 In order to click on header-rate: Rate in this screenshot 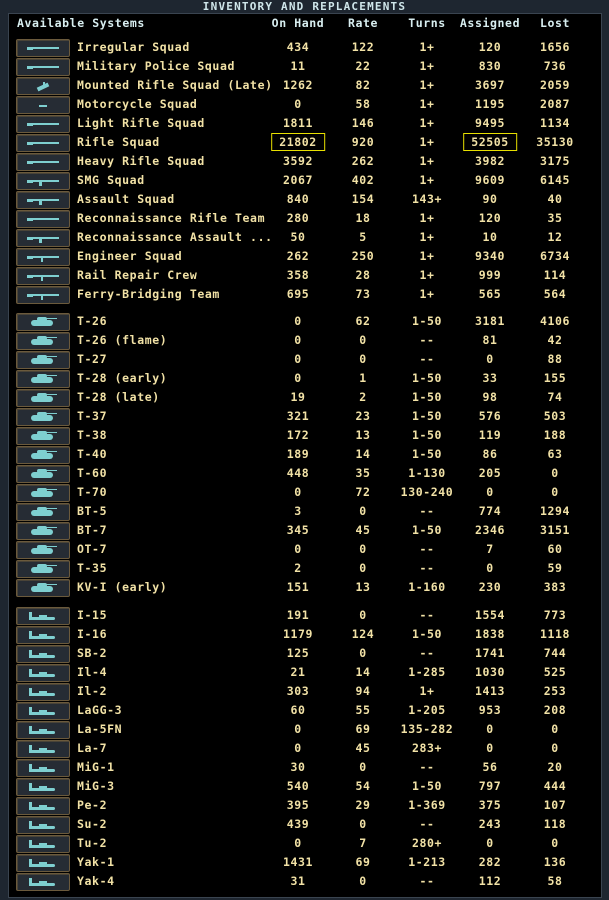, I will do `click(363, 23)`.